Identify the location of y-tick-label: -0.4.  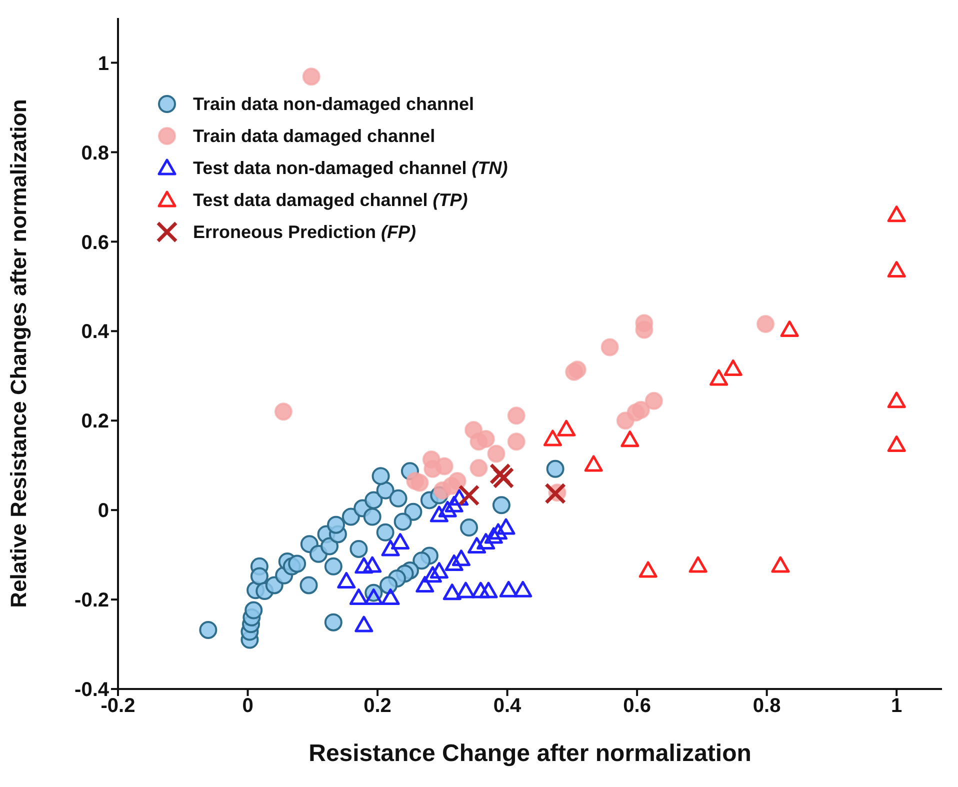
(92, 690).